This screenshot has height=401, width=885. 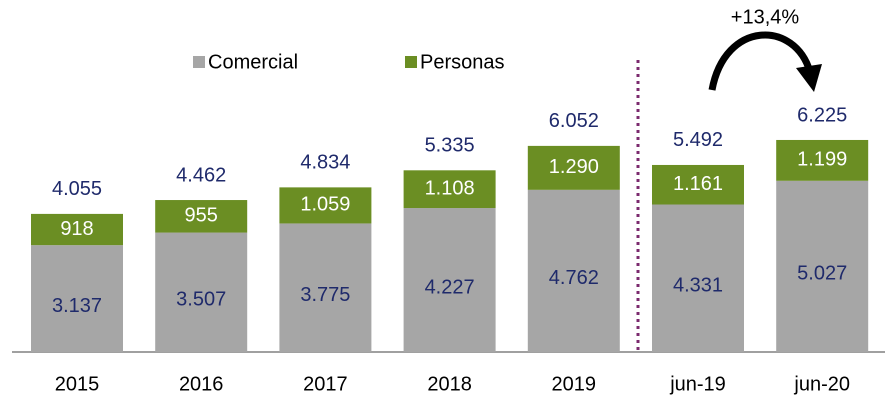 What do you see at coordinates (822, 115) in the screenshot?
I see `total-label: 6.225` at bounding box center [822, 115].